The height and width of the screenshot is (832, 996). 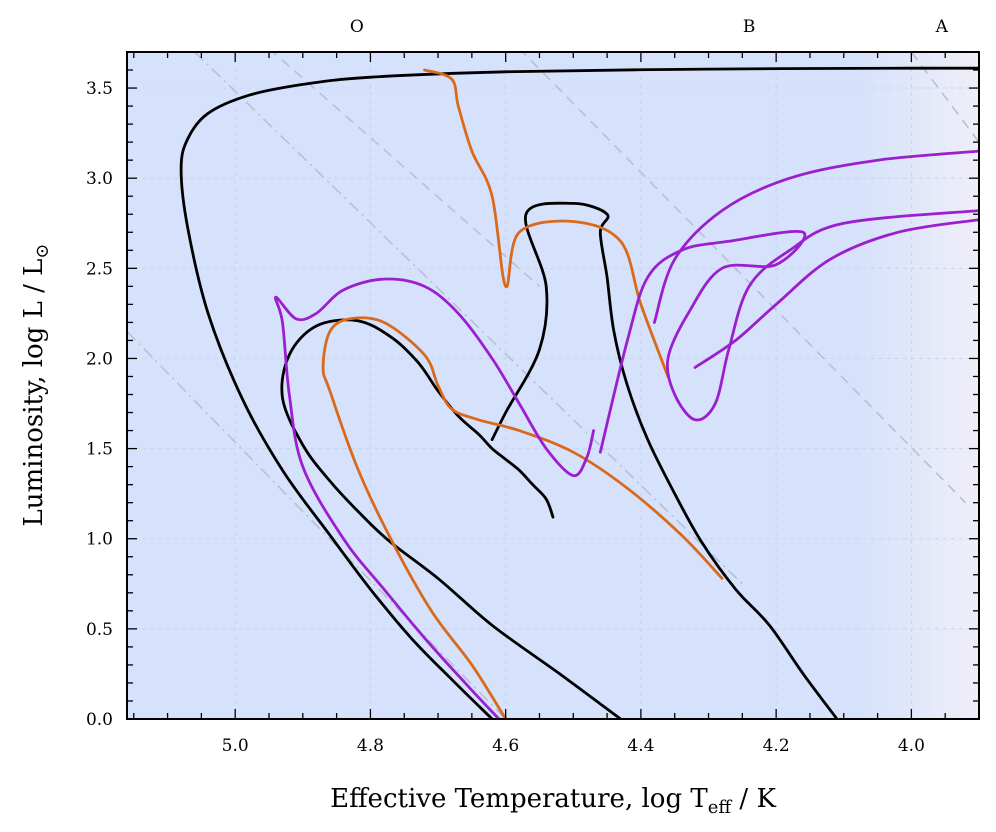 What do you see at coordinates (749, 27) in the screenshot?
I see `spectral-class-label: B` at bounding box center [749, 27].